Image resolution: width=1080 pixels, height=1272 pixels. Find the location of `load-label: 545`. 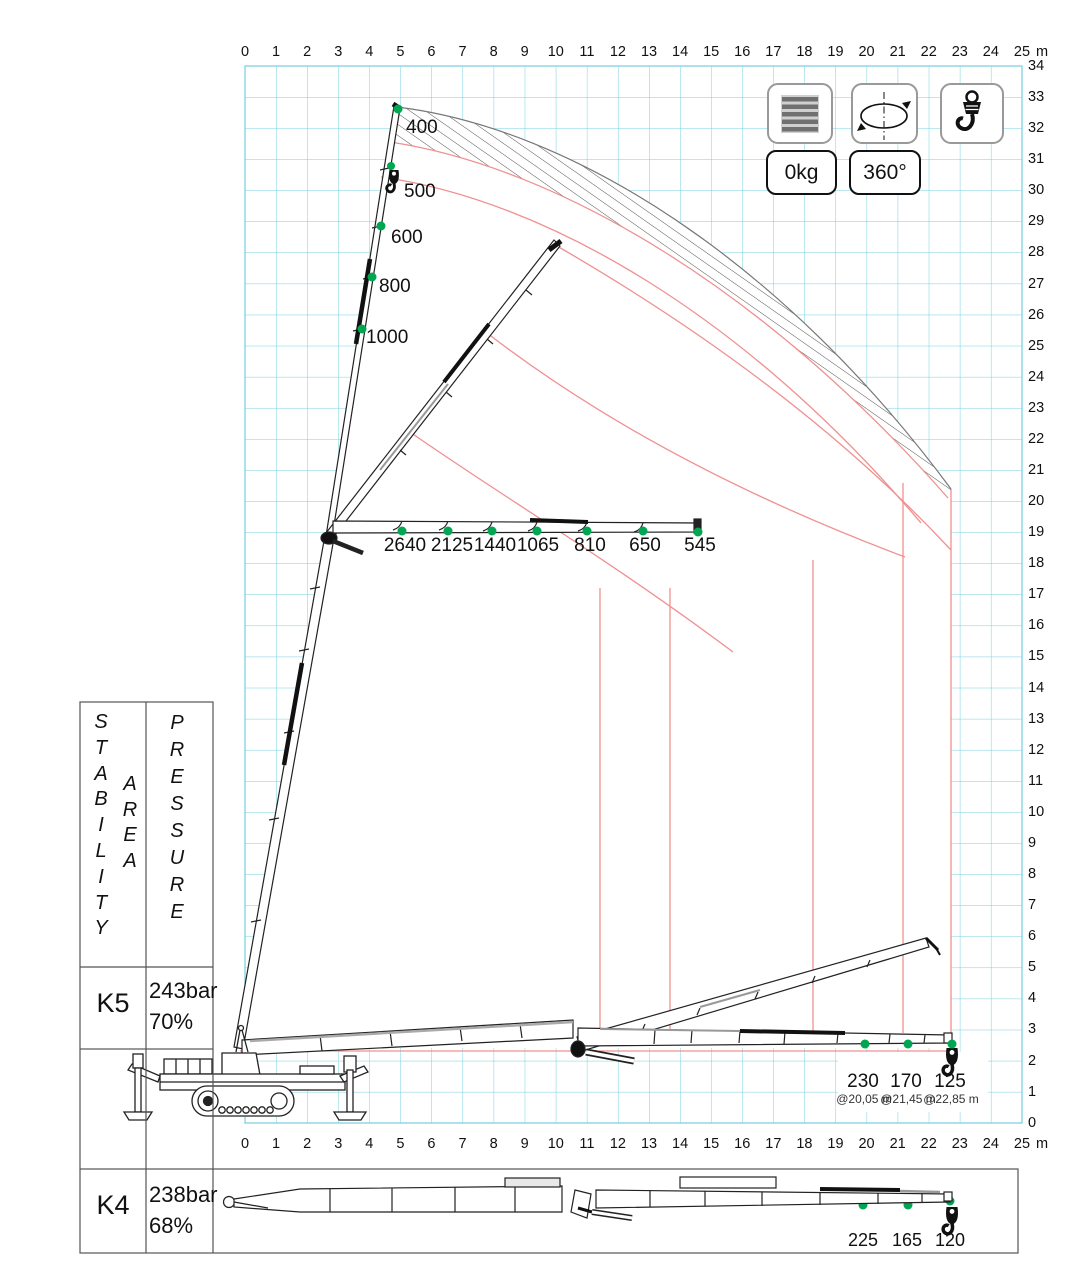

load-label: 545 is located at coordinates (700, 545).